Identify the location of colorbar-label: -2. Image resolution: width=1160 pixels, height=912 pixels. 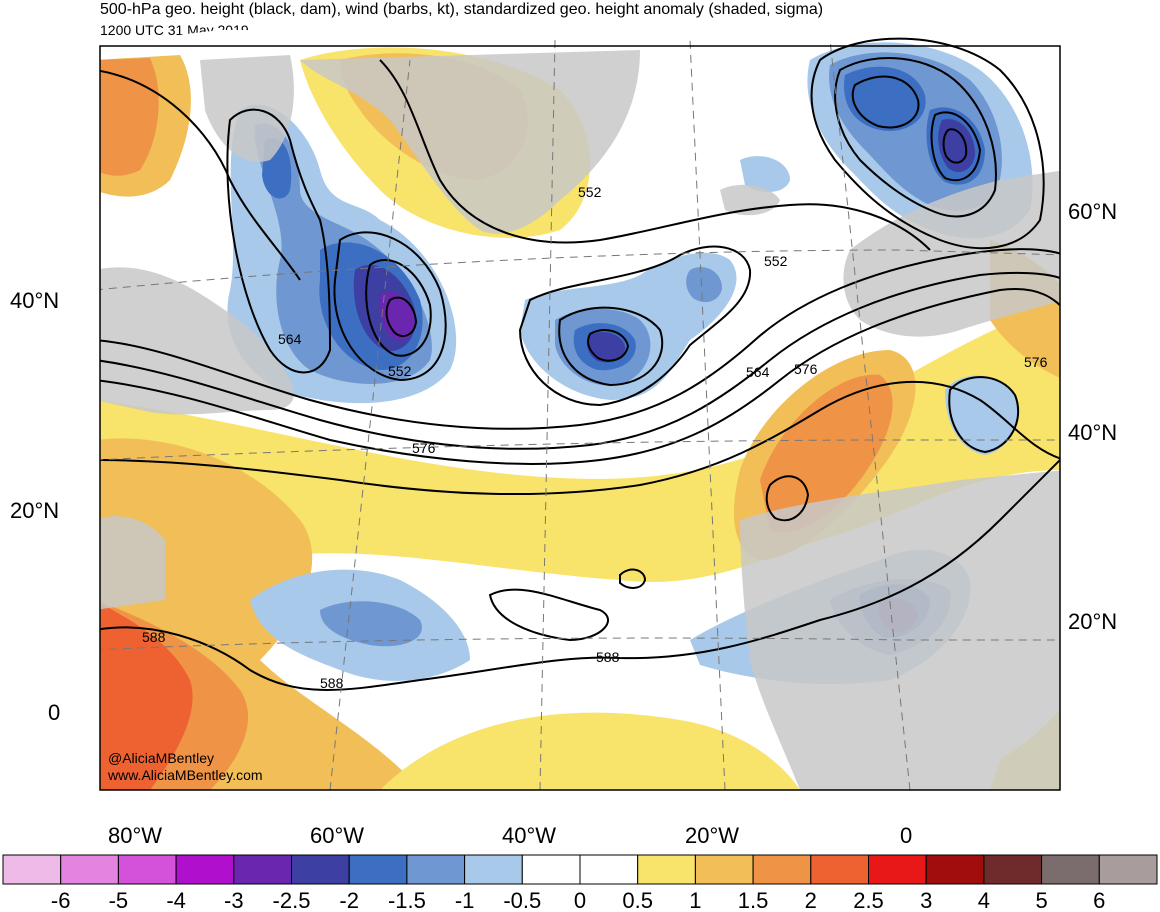
(349, 900).